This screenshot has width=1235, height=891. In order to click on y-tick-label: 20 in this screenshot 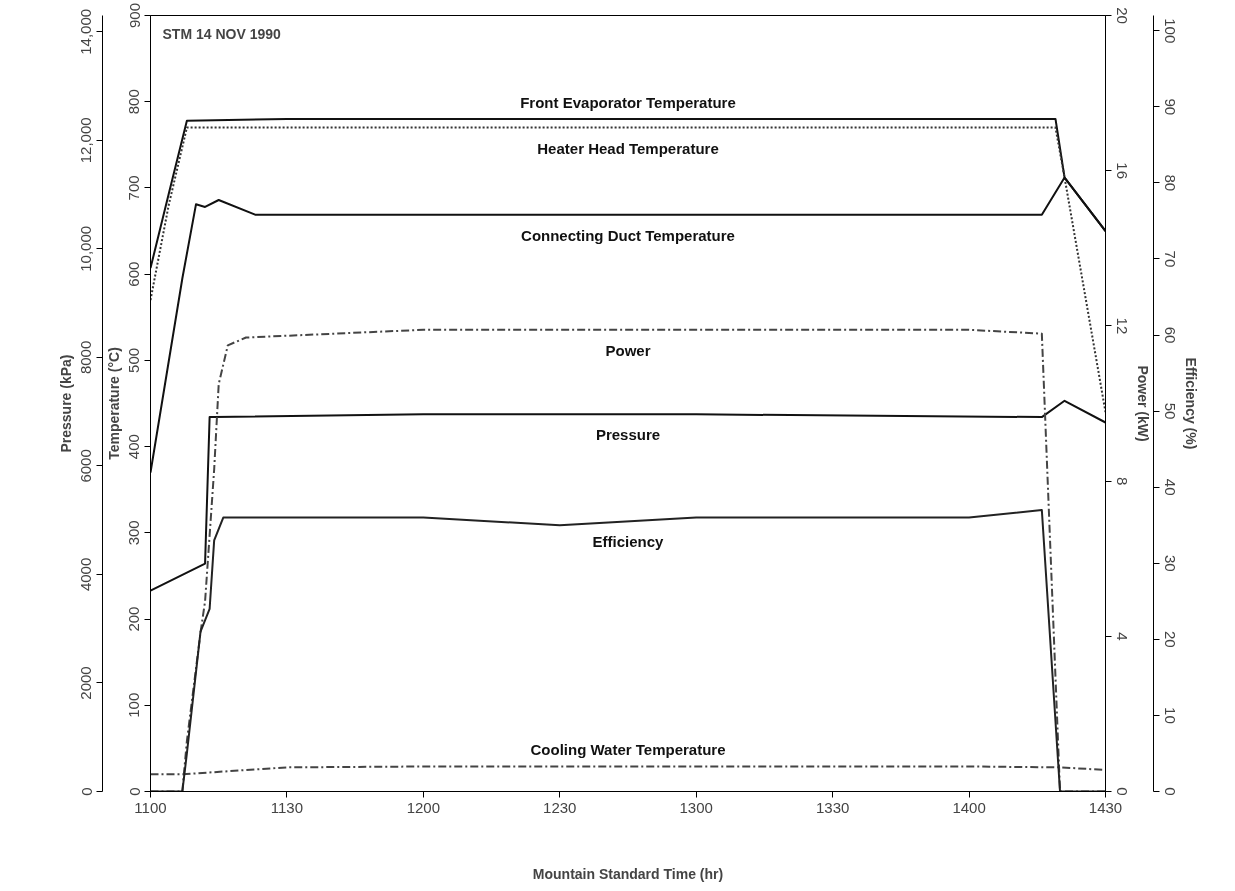, I will do `click(1122, 15)`.